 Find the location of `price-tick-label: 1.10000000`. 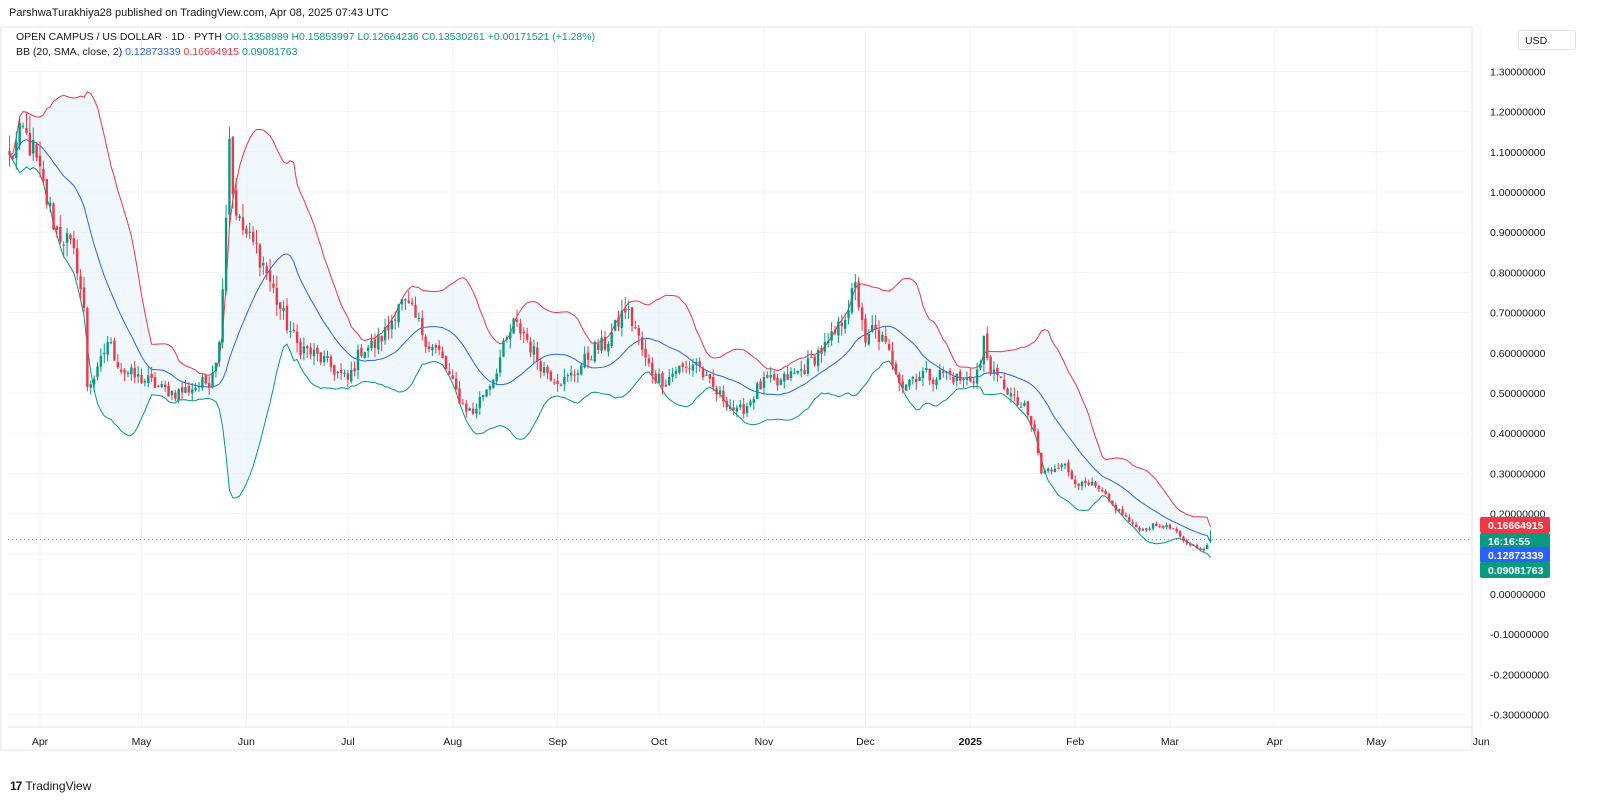

price-tick-label: 1.10000000 is located at coordinates (1518, 153).